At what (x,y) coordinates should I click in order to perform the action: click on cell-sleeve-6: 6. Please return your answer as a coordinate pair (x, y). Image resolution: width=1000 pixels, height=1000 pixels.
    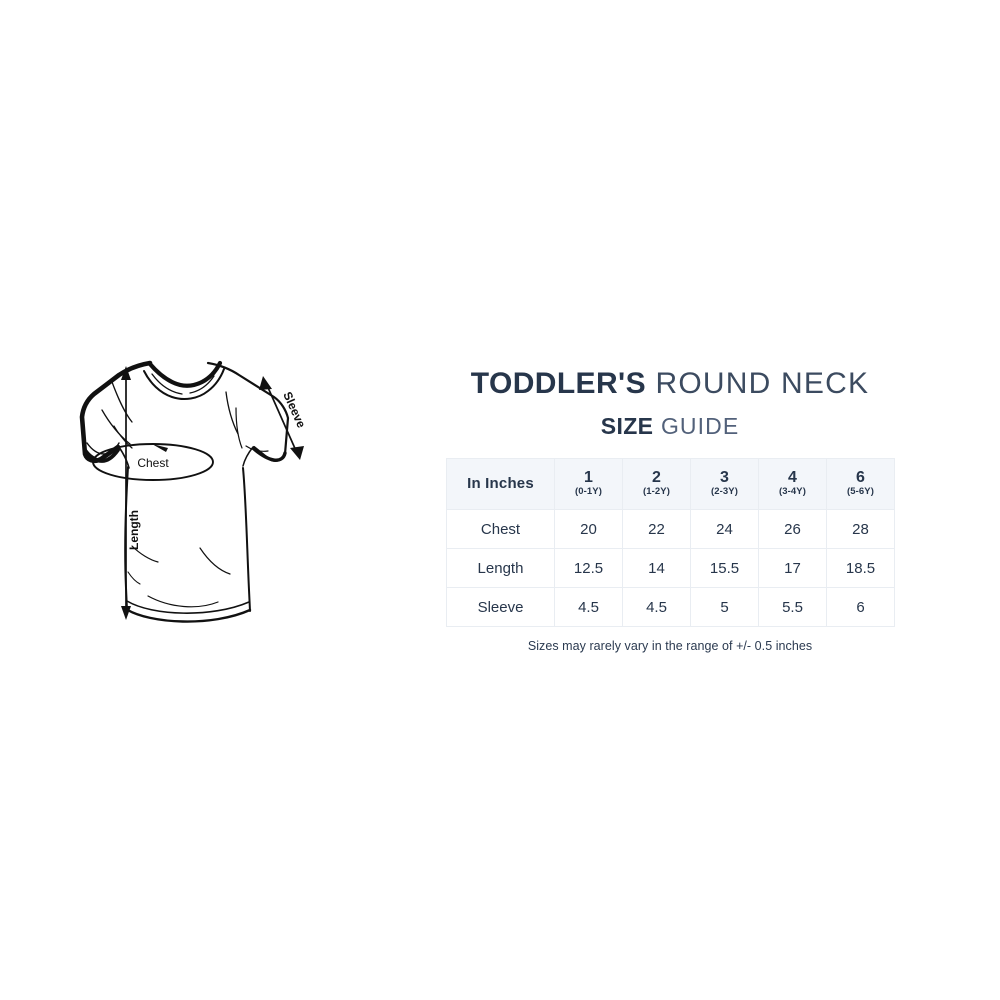
    Looking at the image, I should click on (860, 607).